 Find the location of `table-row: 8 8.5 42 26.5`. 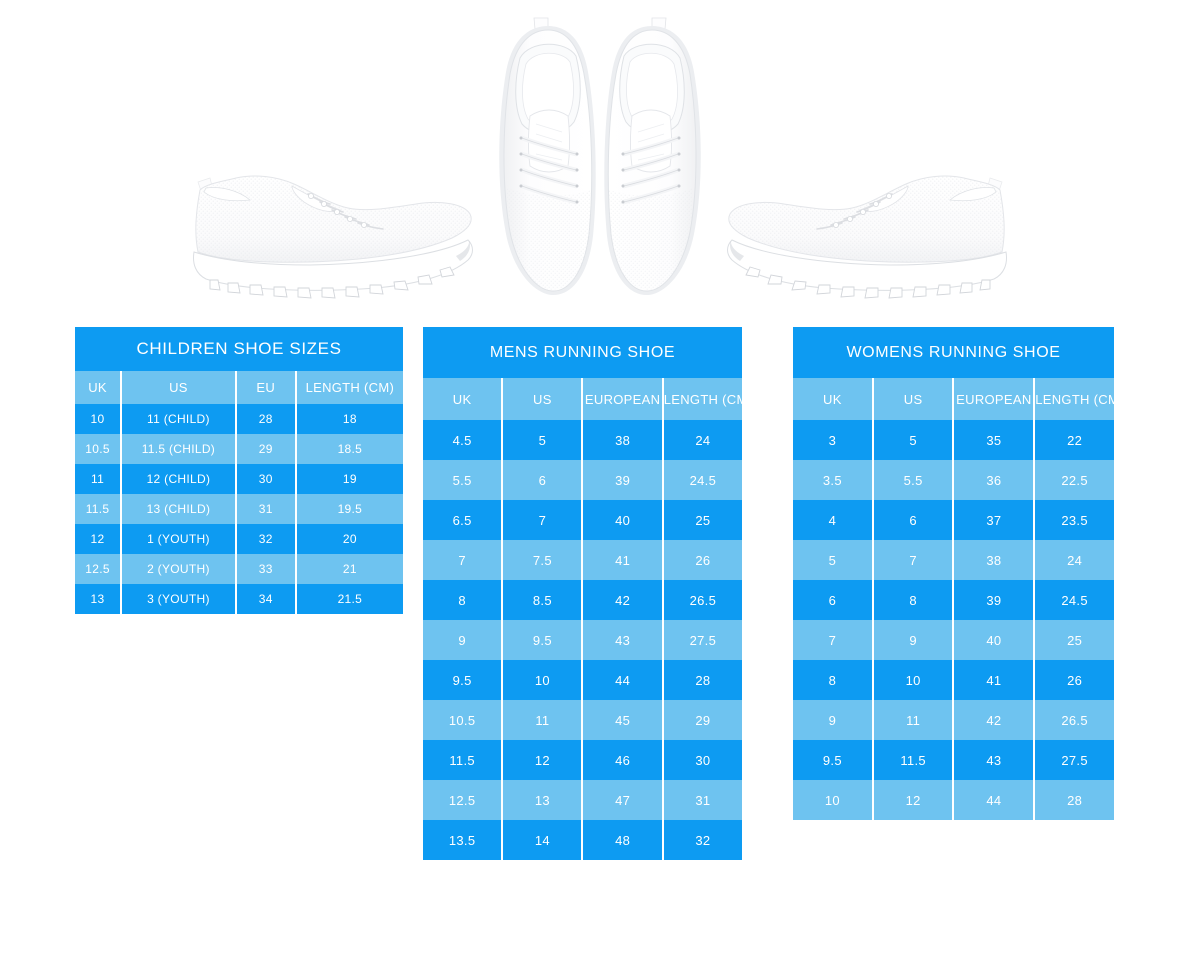

table-row: 8 8.5 42 26.5 is located at coordinates (582, 600).